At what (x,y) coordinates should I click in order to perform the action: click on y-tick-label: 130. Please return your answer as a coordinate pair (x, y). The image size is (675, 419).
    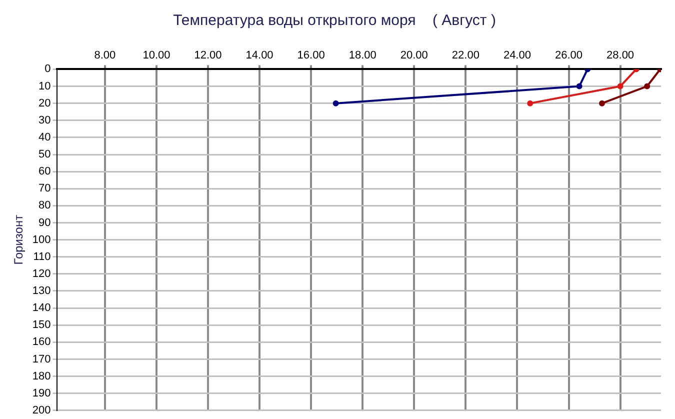
    Looking at the image, I should click on (41, 291).